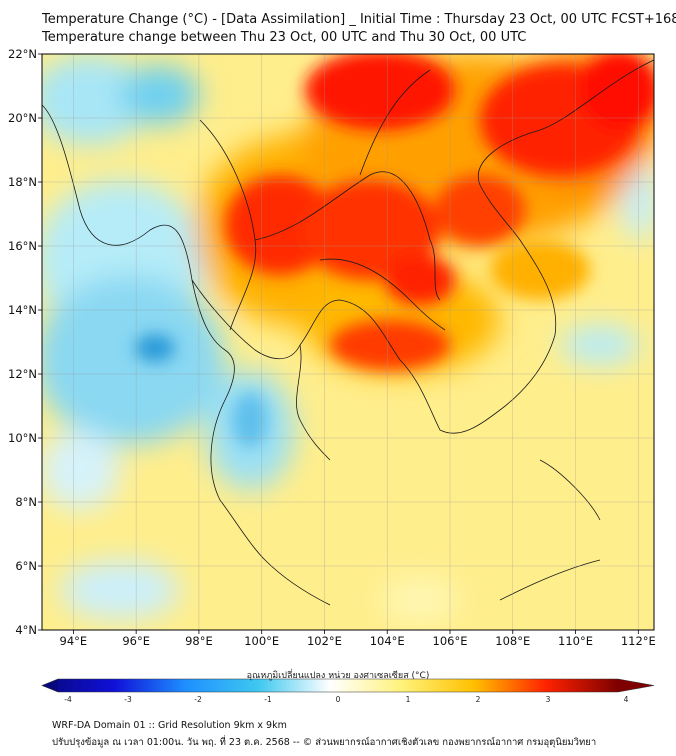 The width and height of the screenshot is (676, 756). Describe the element at coordinates (638, 641) in the screenshot. I see `lon-tick-label: 112°E` at that location.